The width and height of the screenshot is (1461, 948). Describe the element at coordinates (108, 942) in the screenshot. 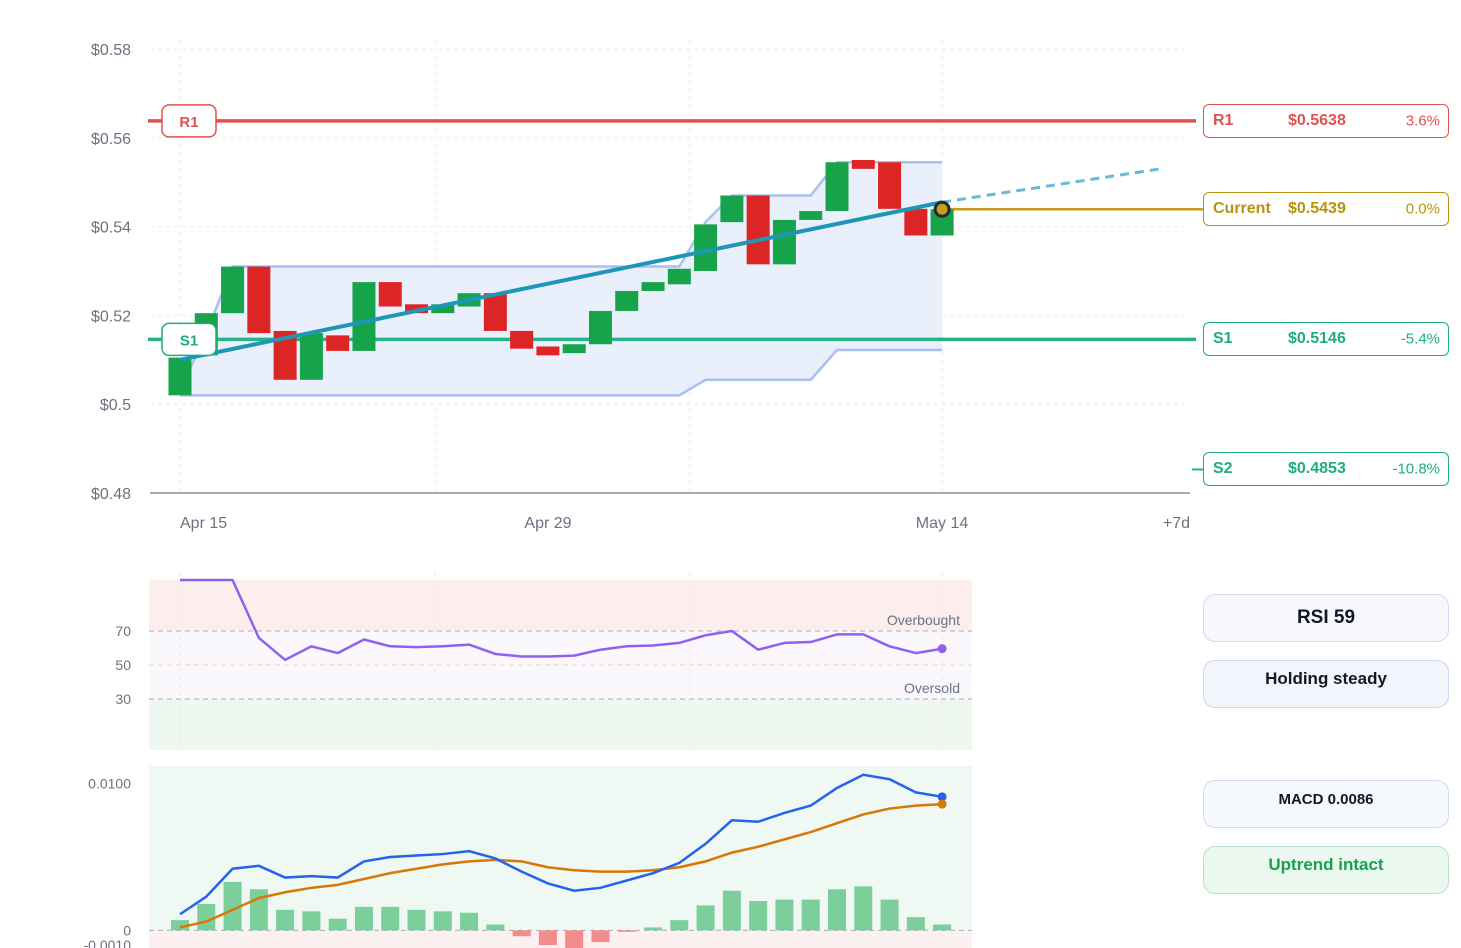

I see `macd-y-tick: -0.0010` at that location.